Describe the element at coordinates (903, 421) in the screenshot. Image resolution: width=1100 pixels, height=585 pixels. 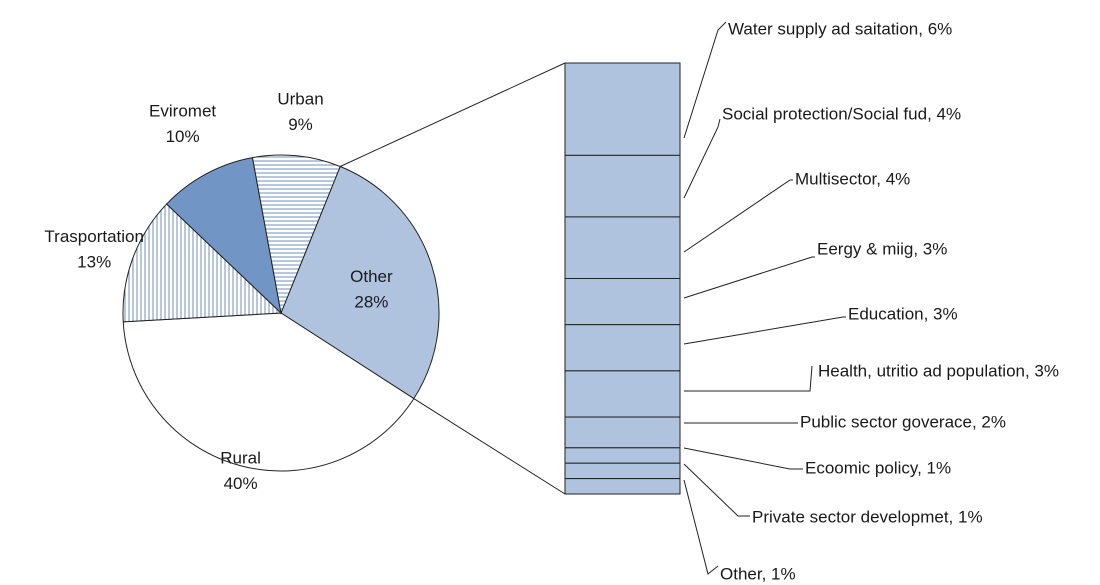
I see `callout-label-public-sector-goverace: Public sector goverace, 2%` at that location.